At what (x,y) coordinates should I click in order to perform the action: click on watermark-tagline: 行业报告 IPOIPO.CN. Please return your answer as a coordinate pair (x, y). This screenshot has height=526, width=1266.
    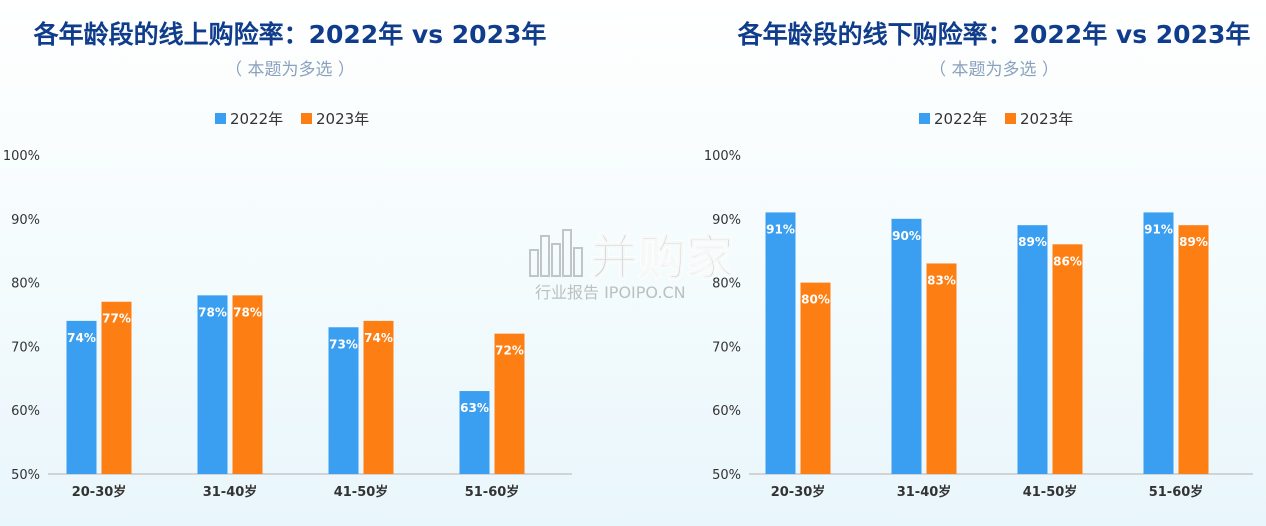
    Looking at the image, I should click on (610, 292).